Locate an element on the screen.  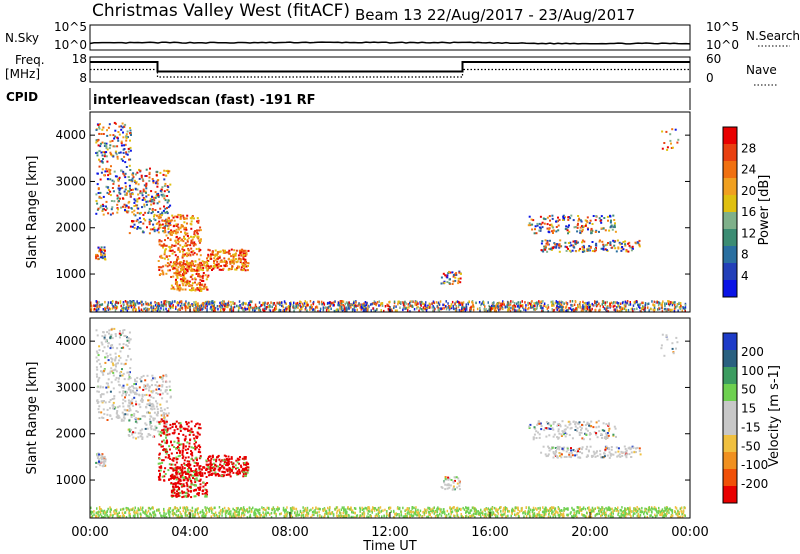
colorbar-tick-label: 16 is located at coordinates (748, 212).